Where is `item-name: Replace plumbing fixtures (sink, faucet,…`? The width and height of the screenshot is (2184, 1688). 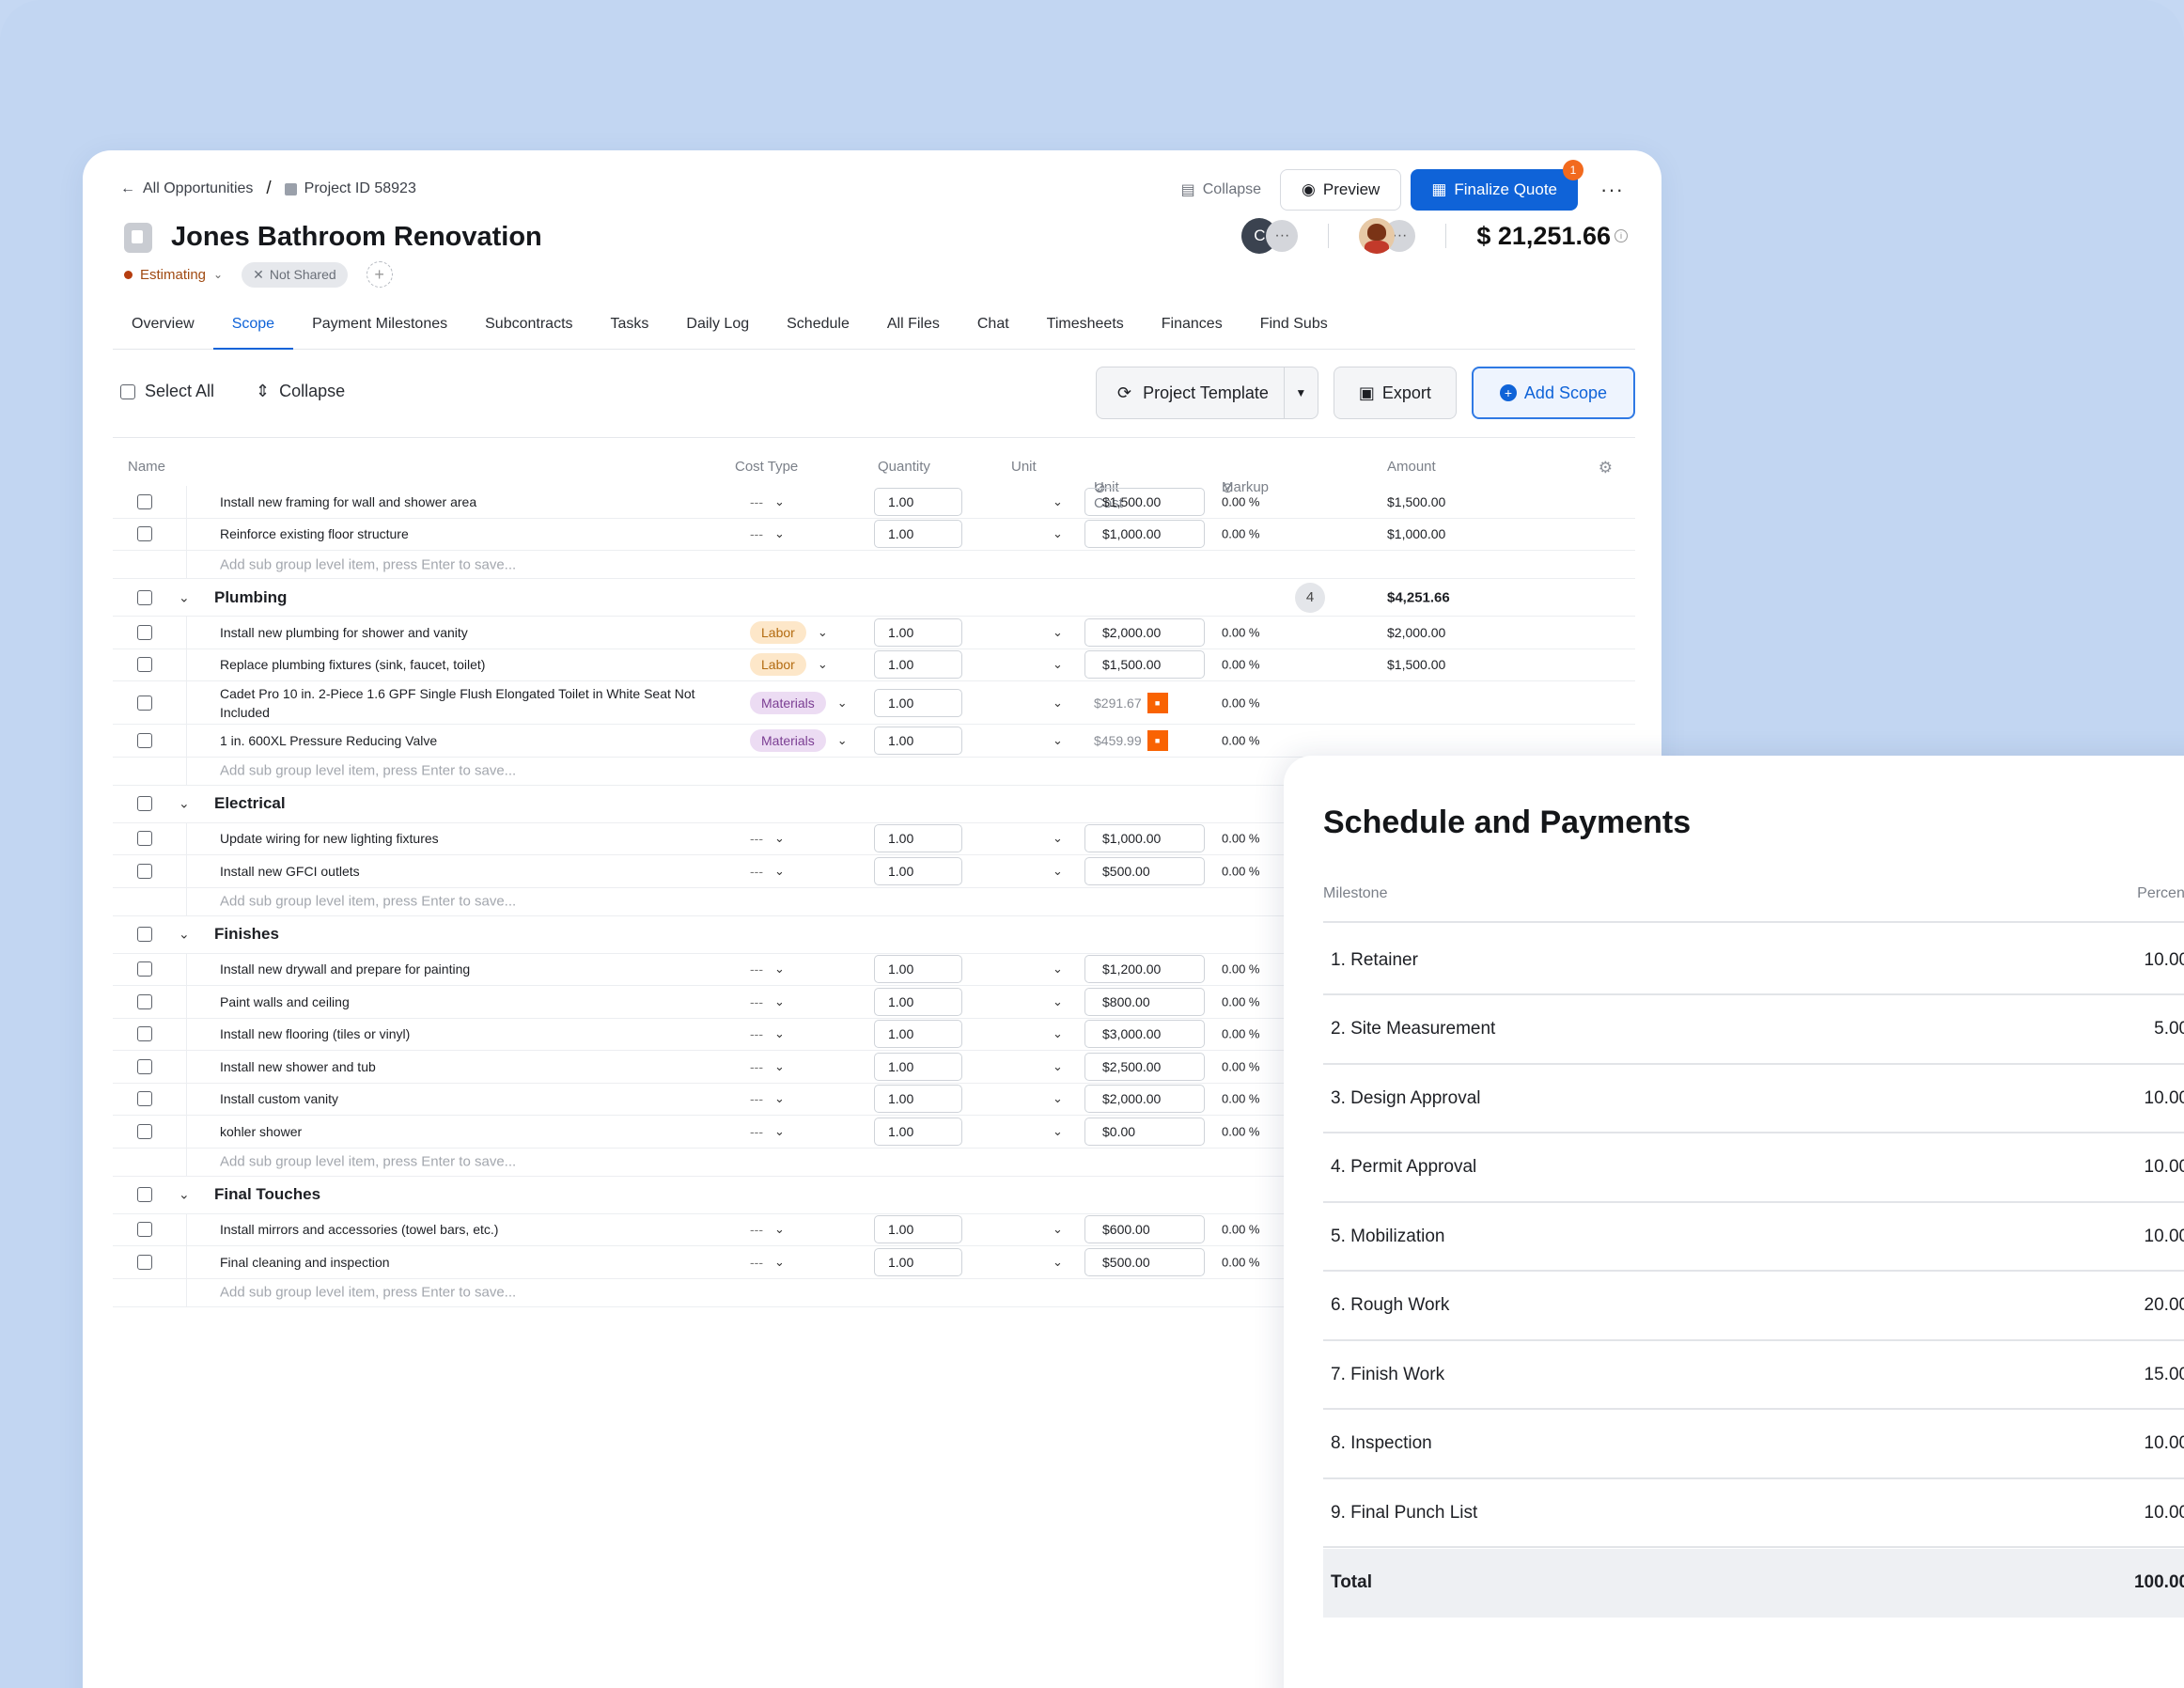
item-name: Replace plumbing fixtures (sink, faucet,… is located at coordinates (353, 665).